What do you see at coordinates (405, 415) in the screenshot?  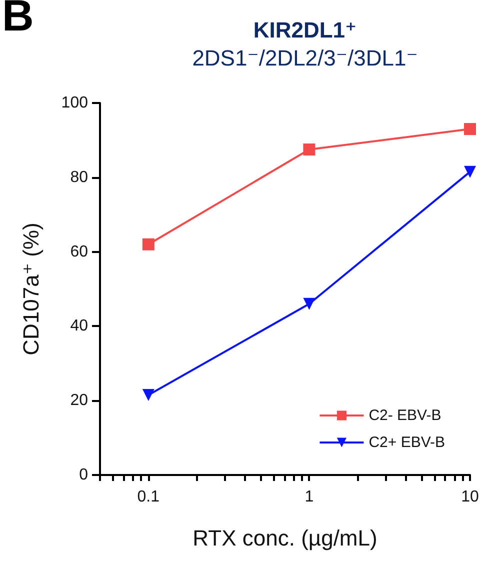 I see `legend-label: C2- EBV-B` at bounding box center [405, 415].